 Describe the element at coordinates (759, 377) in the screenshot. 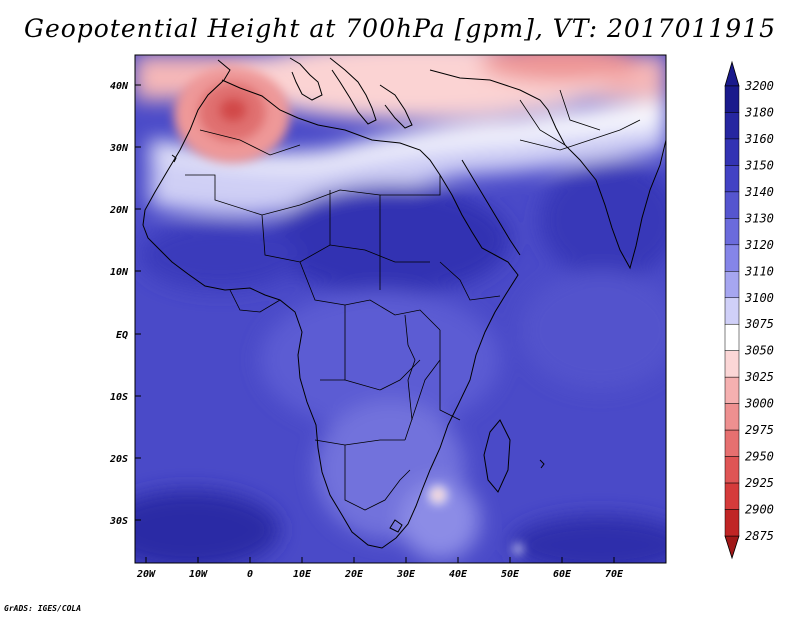

I see `colorbar-label: 3025` at that location.